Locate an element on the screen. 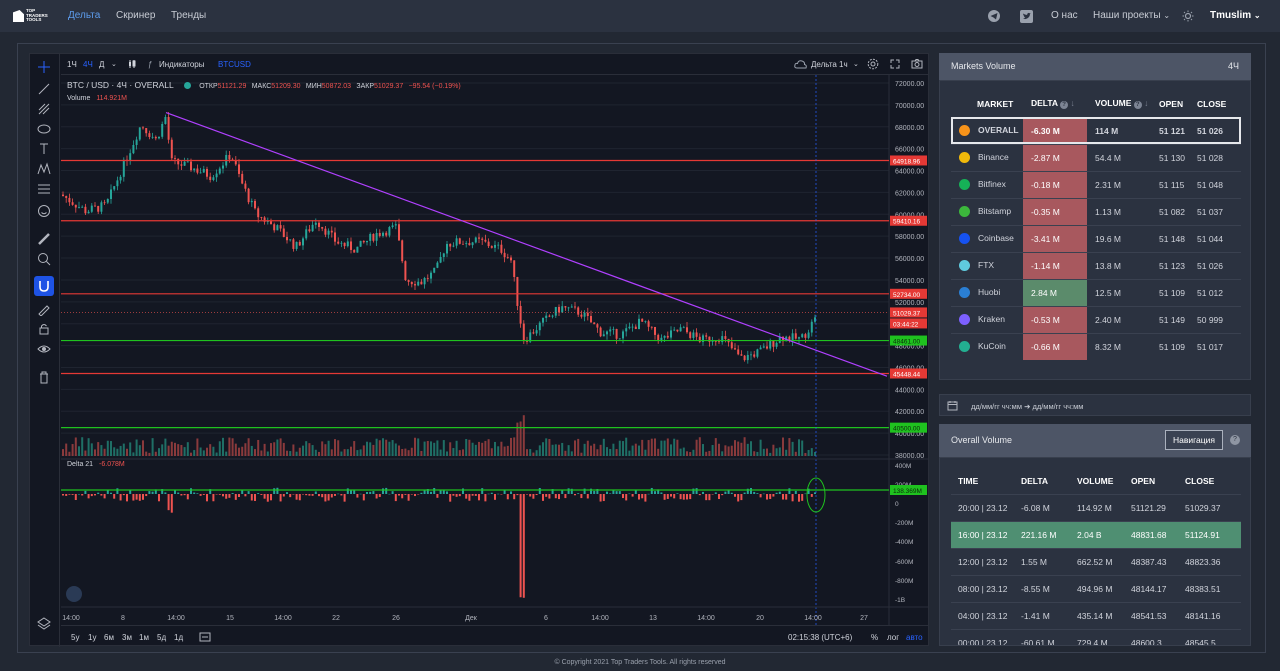 The height and width of the screenshot is (671, 1280). nav-projects: Наши проекты ⌄ is located at coordinates (1131, 16).